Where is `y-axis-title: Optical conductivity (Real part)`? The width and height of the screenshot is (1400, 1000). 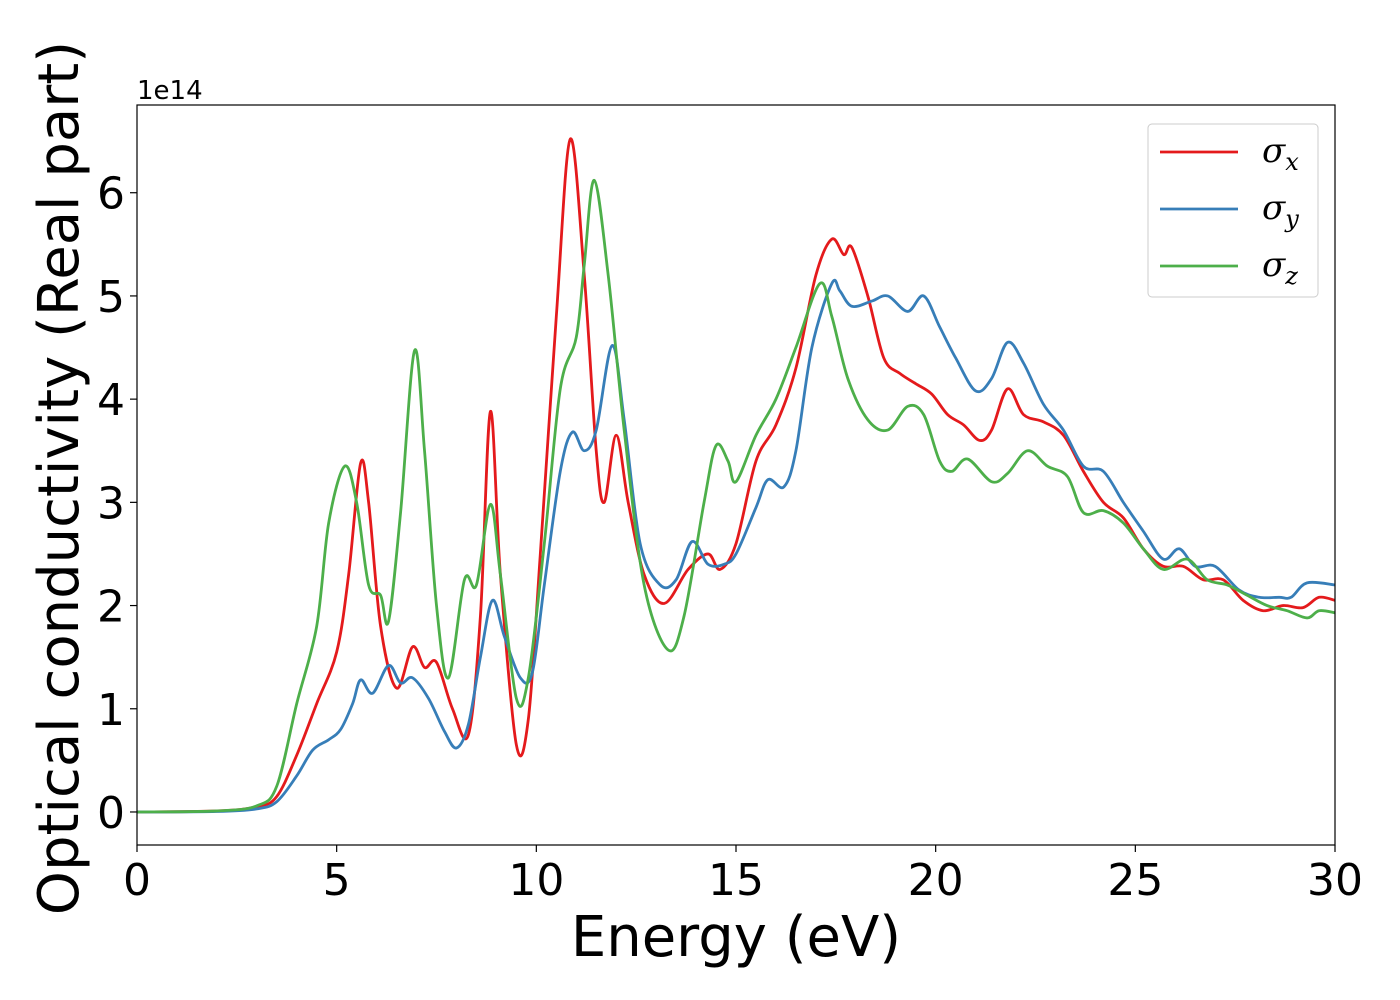
y-axis-title: Optical conductivity (Real part) is located at coordinates (59, 478).